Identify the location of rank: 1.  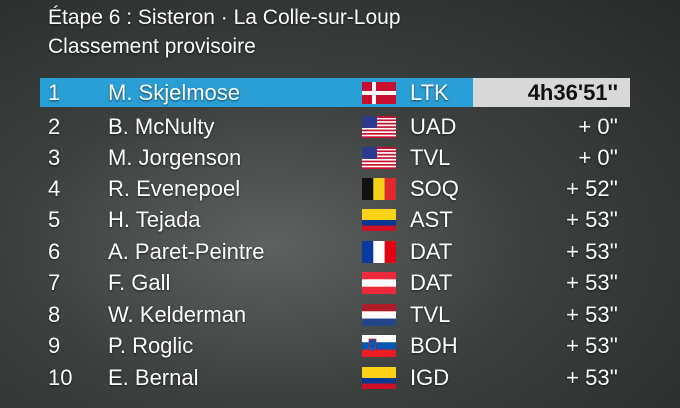
(54, 92).